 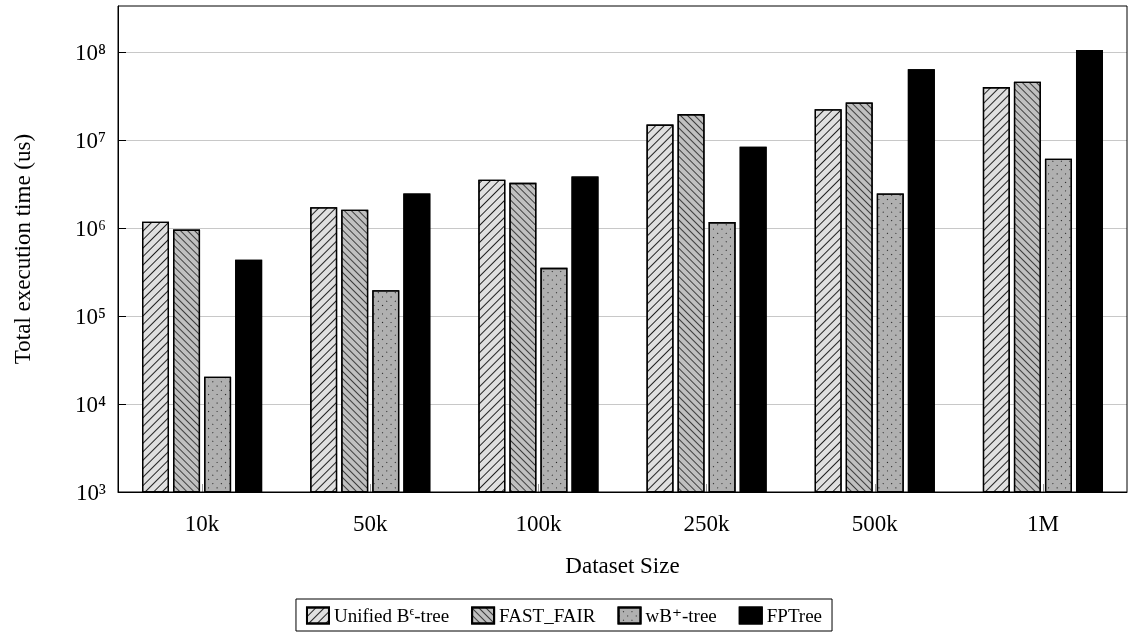 What do you see at coordinates (90, 228) in the screenshot?
I see `y-tick-label: 10⁶` at bounding box center [90, 228].